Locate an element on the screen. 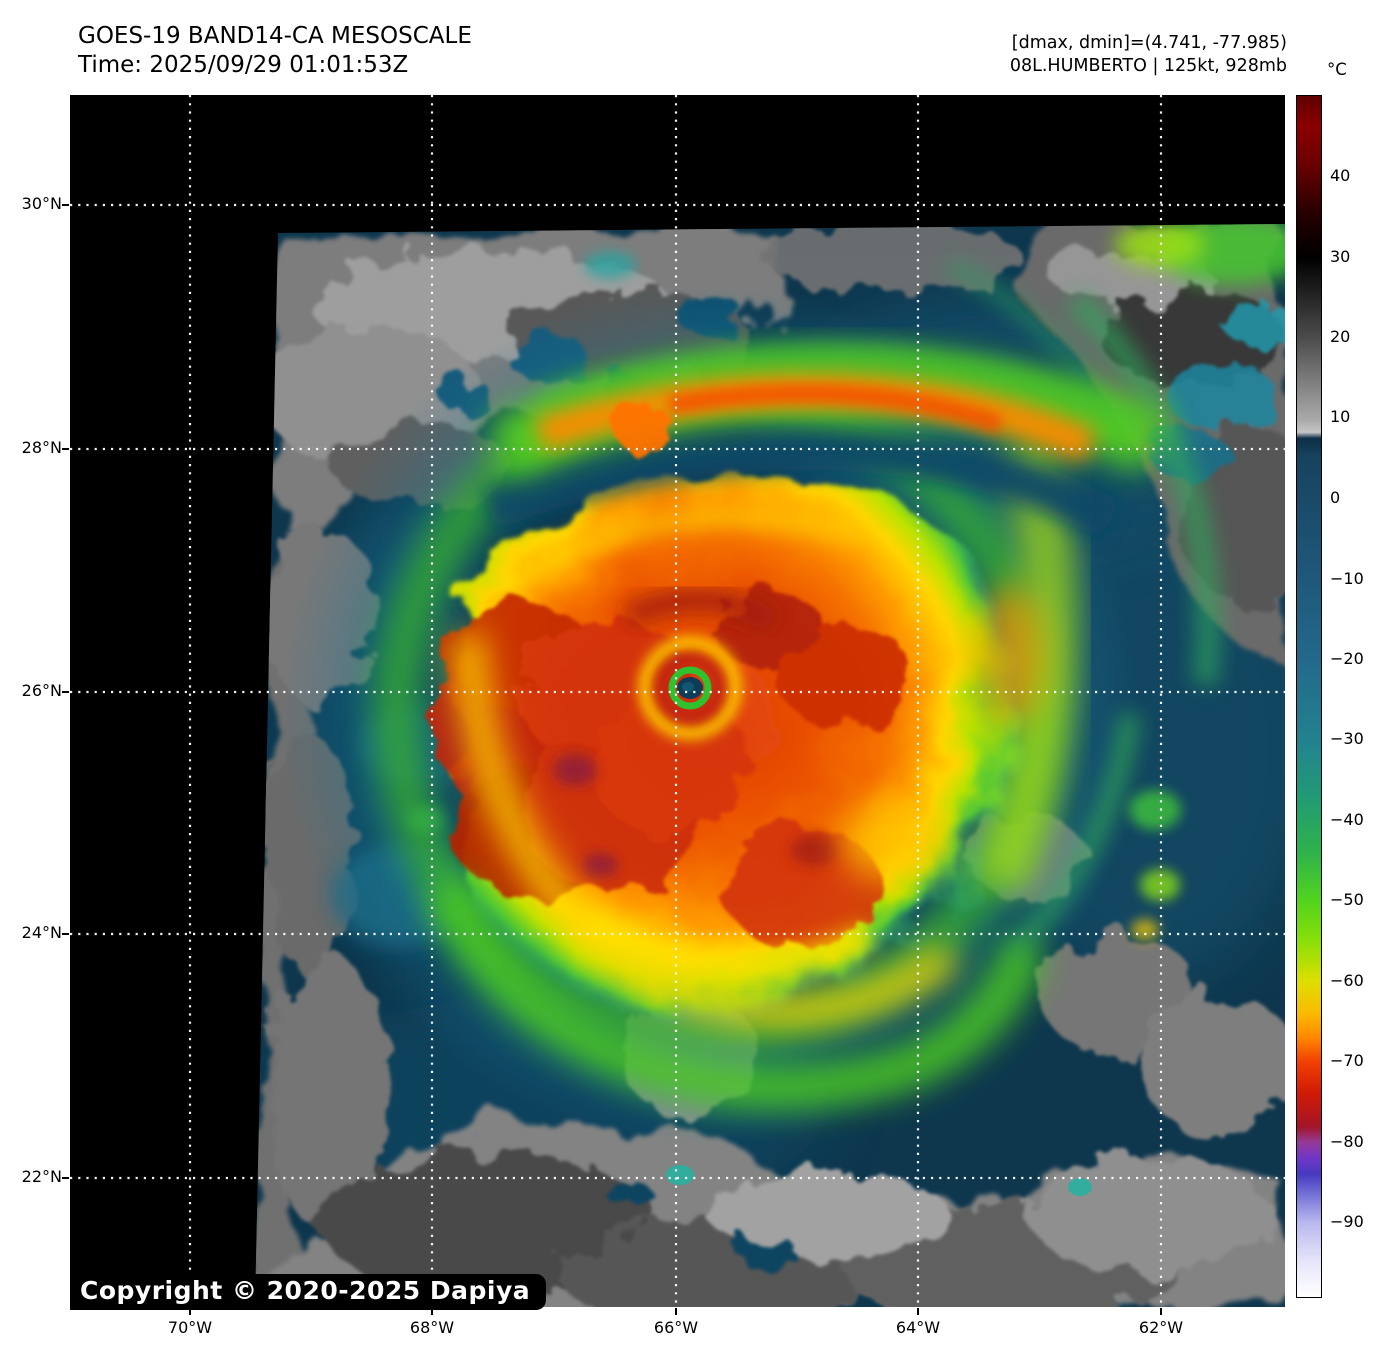  lon-axis-label: 62°W is located at coordinates (1161, 1327).